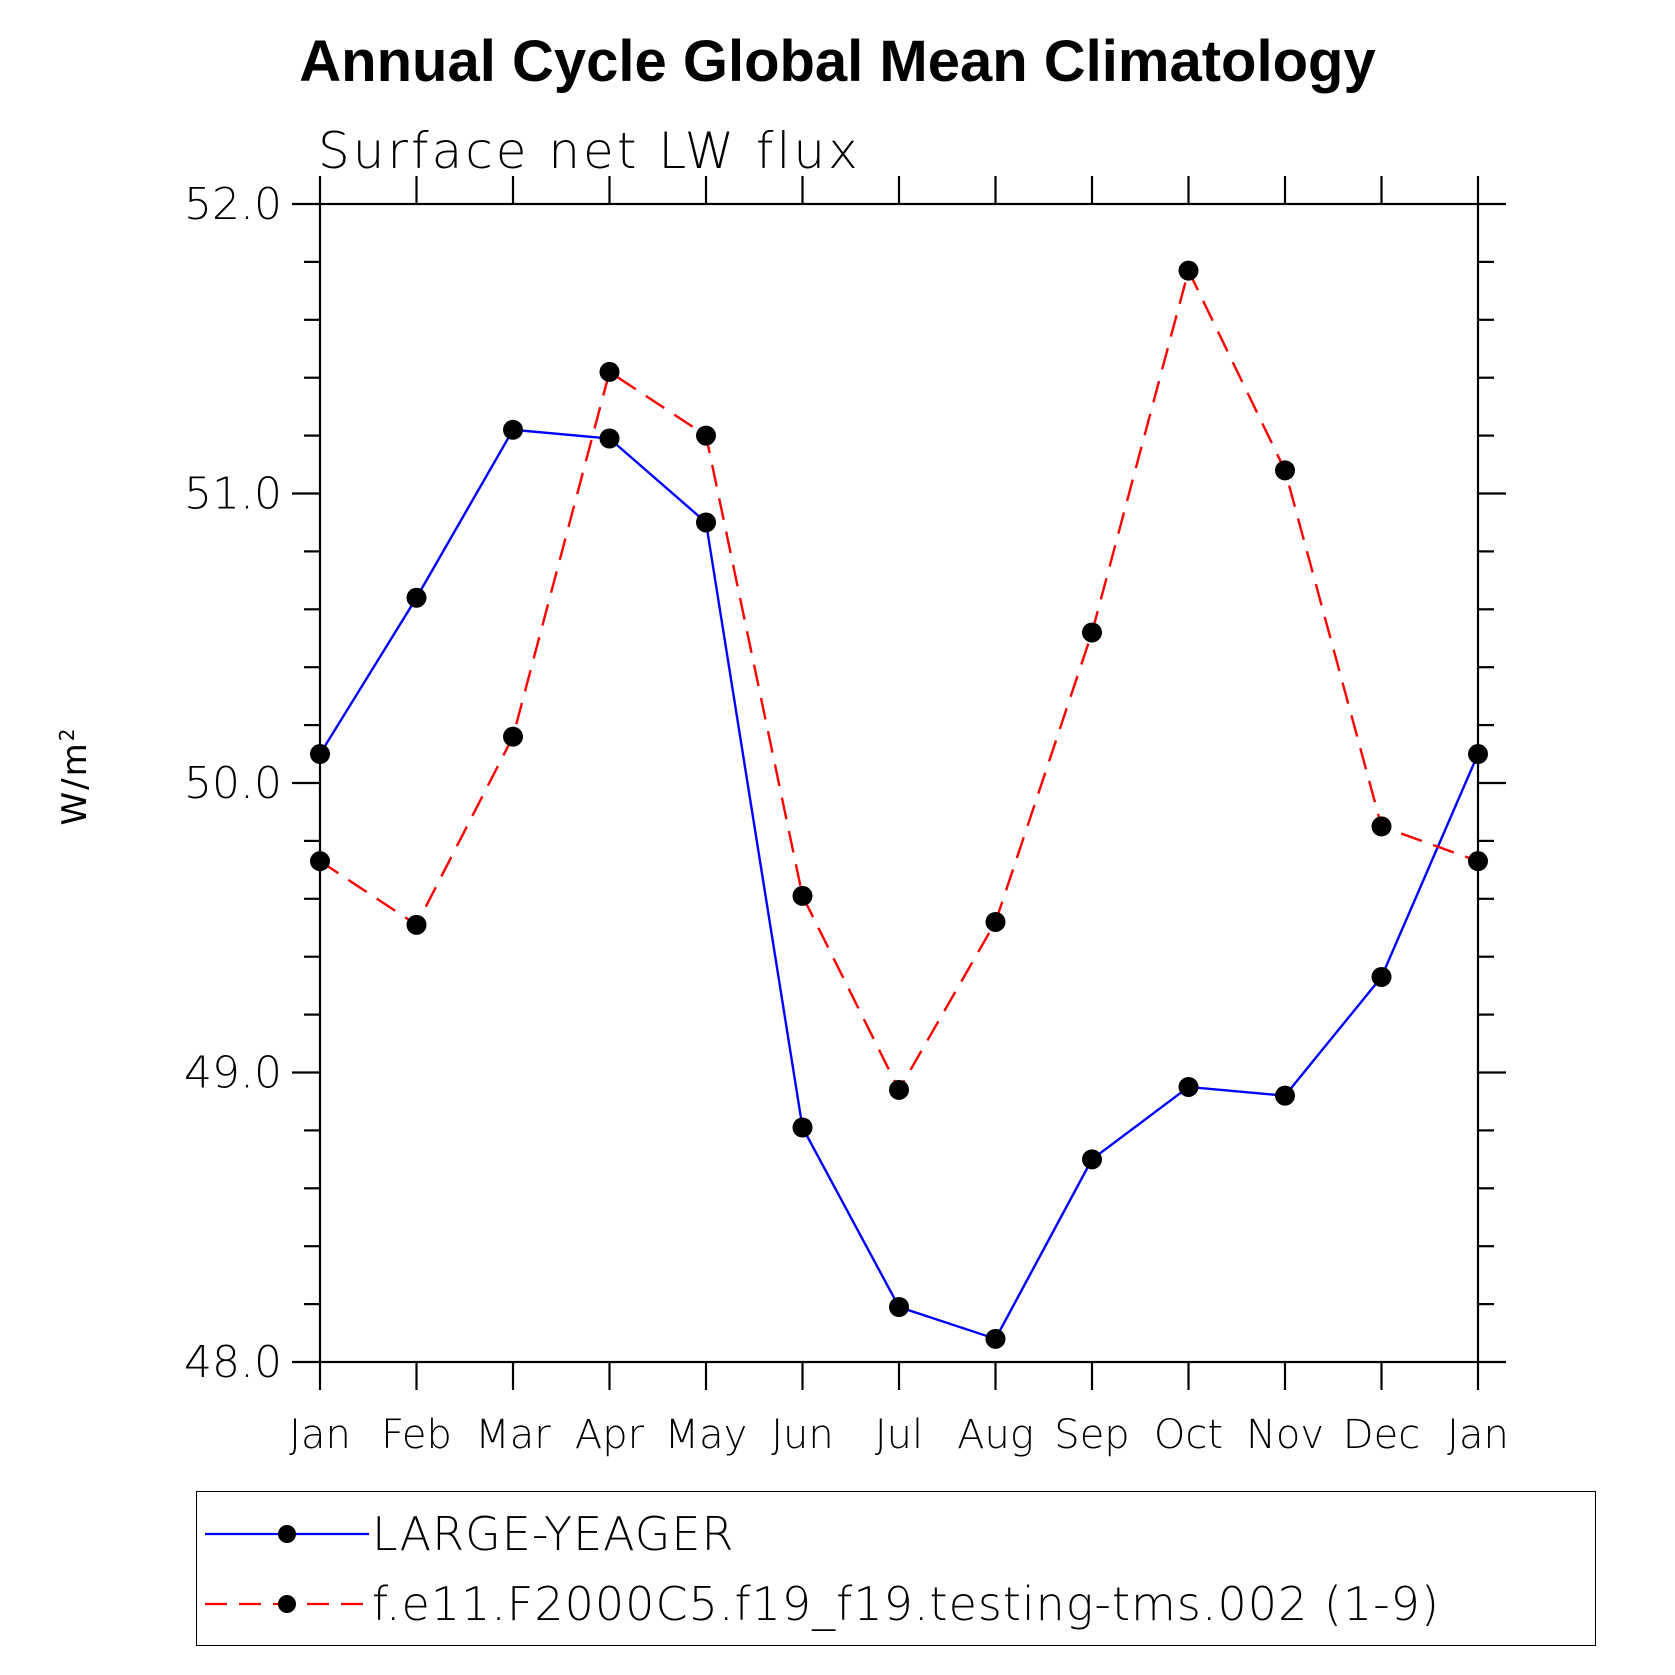  What do you see at coordinates (706, 1435) in the screenshot?
I see `x-tick-label: May` at bounding box center [706, 1435].